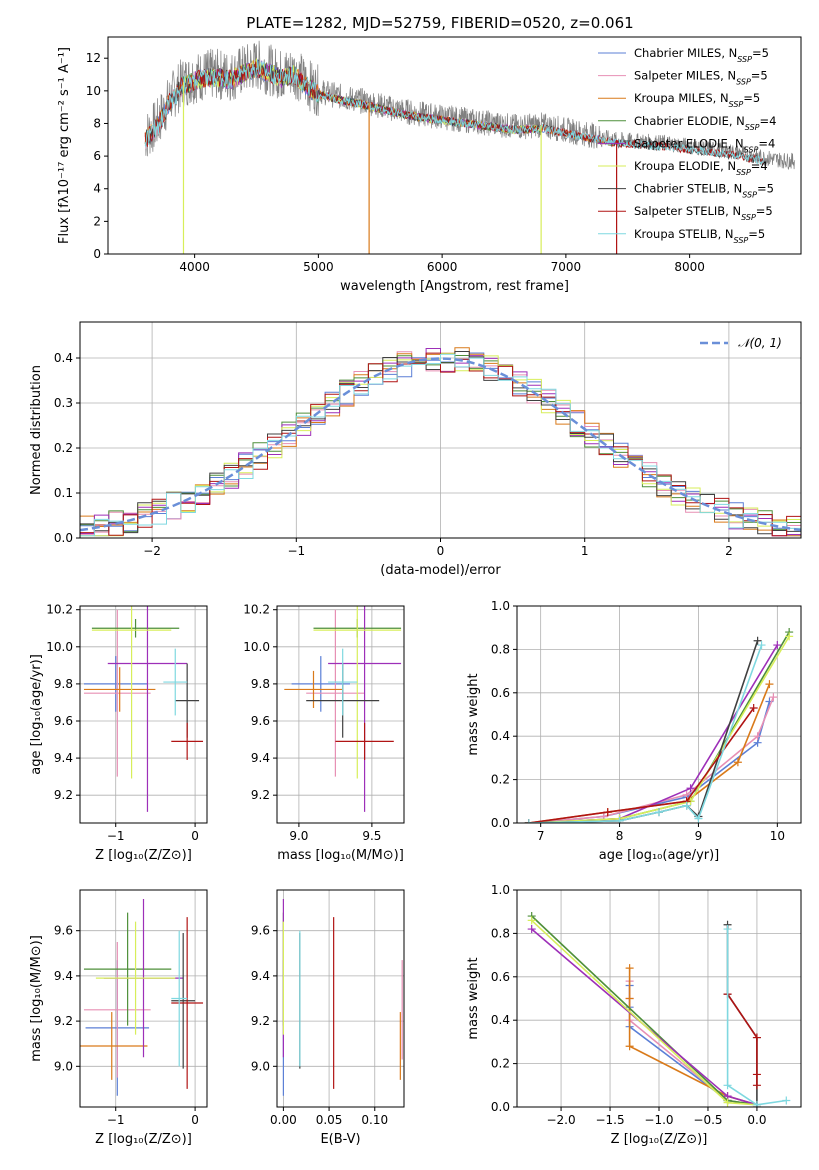  I want to click on x-axis-label: wavelength [Angstrom, rest frame], so click(454, 286).